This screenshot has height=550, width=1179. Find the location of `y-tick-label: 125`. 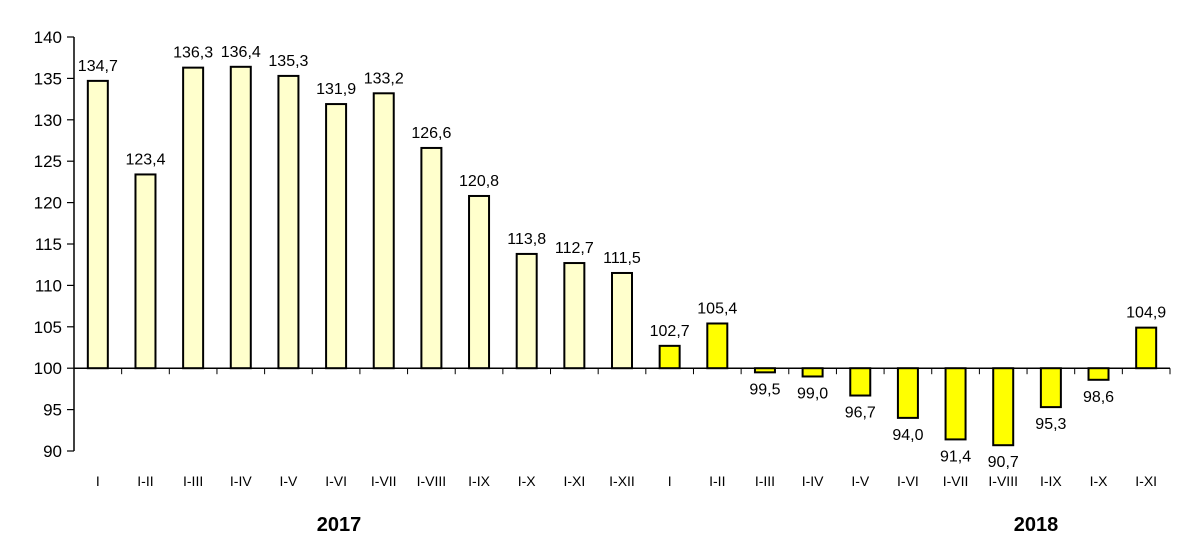

y-tick-label: 125 is located at coordinates (48, 161).